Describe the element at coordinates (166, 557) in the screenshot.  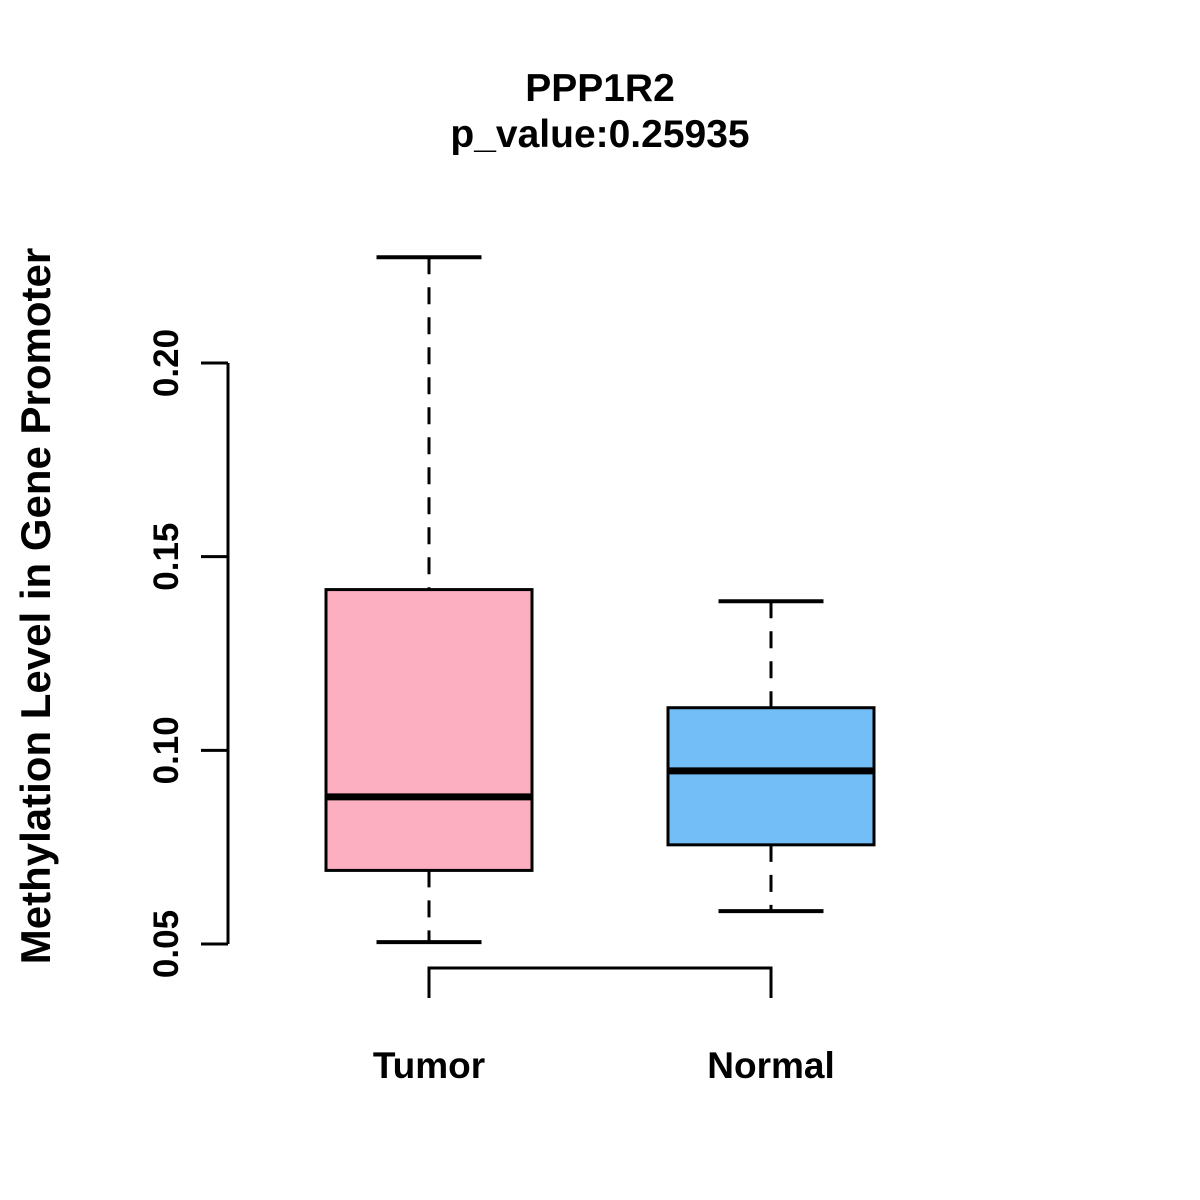
I see `y-tick-label: 0.15` at that location.